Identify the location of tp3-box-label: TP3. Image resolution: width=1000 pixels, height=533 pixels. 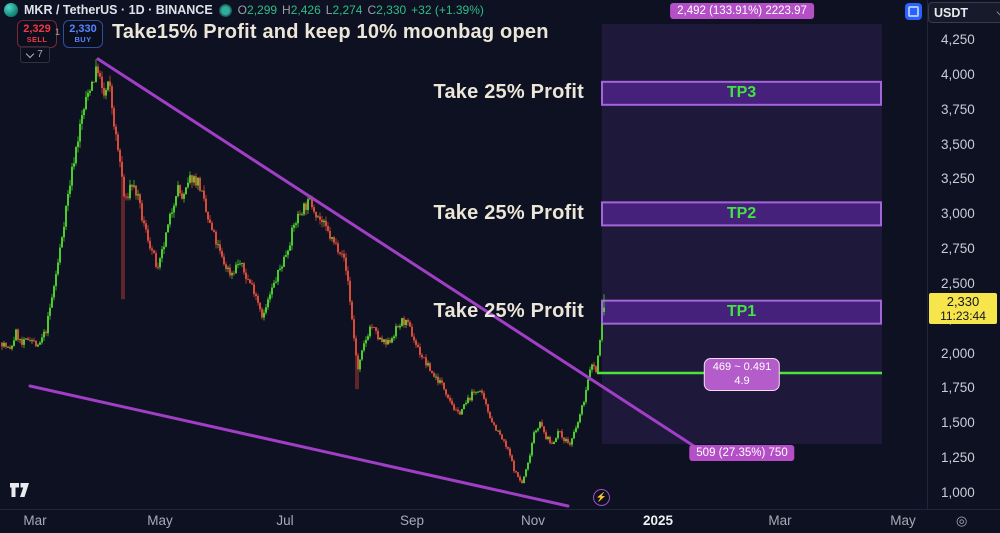
(741, 93).